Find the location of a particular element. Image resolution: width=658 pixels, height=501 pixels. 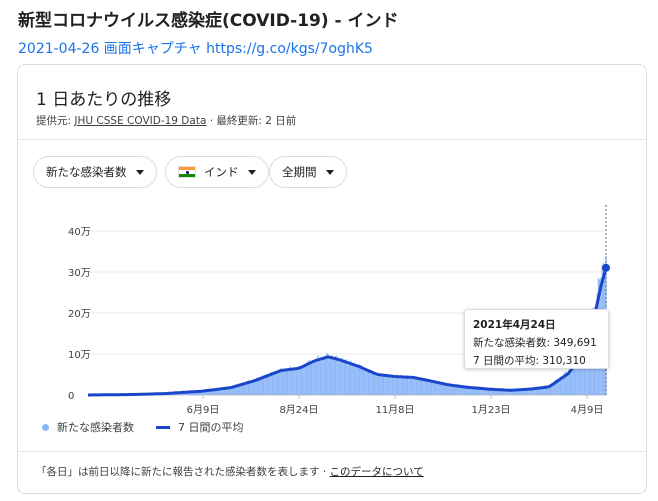

data-source: 提供元: JHU CSSE COVID-19 Data · 最終更新: 2 日前 is located at coordinates (166, 120).